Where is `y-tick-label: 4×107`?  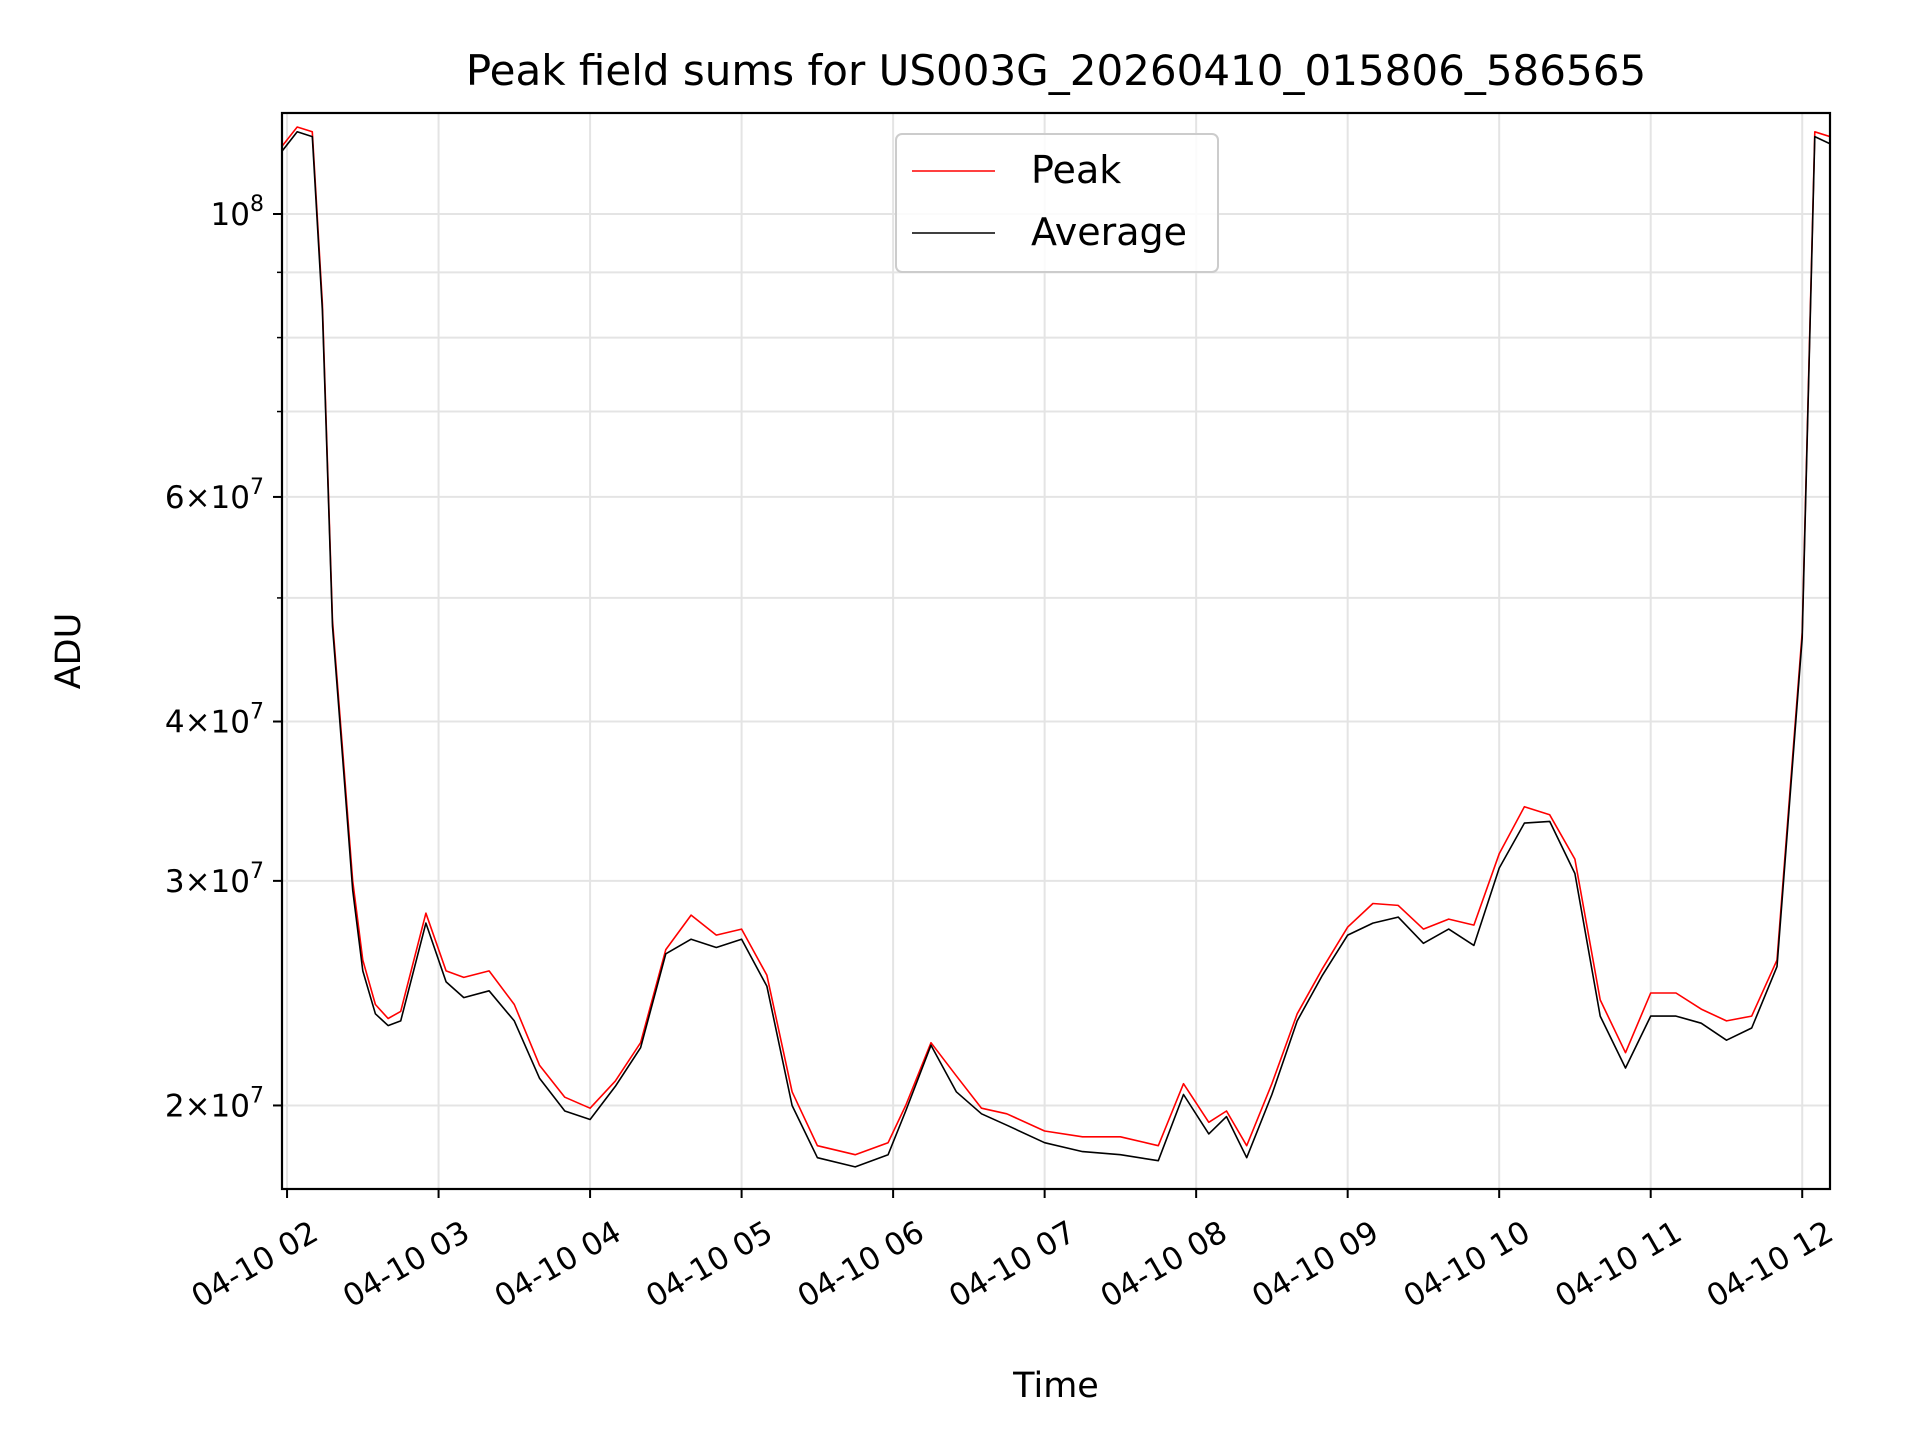
y-tick-label: 4×107 is located at coordinates (214, 720).